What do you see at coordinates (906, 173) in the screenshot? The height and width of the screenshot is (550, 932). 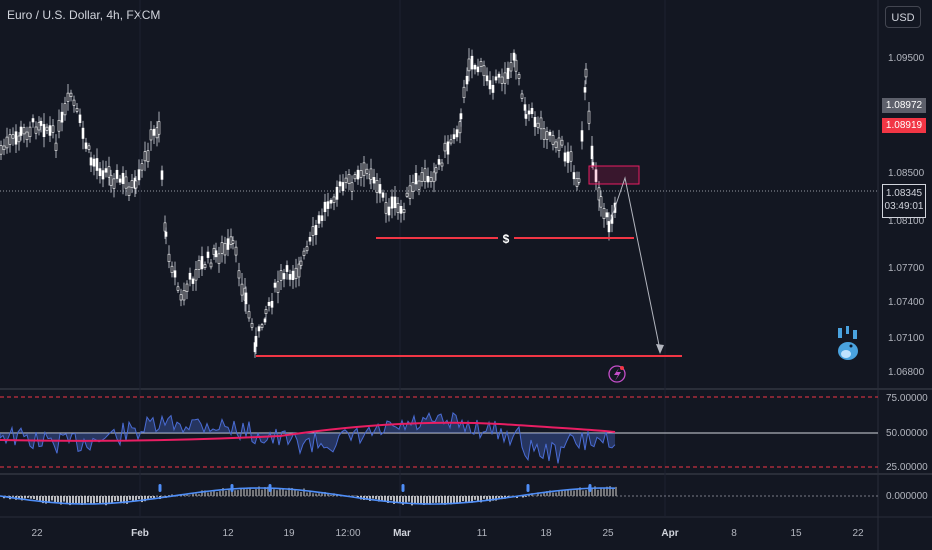 I see `price-axis-label: 1.08500` at bounding box center [906, 173].